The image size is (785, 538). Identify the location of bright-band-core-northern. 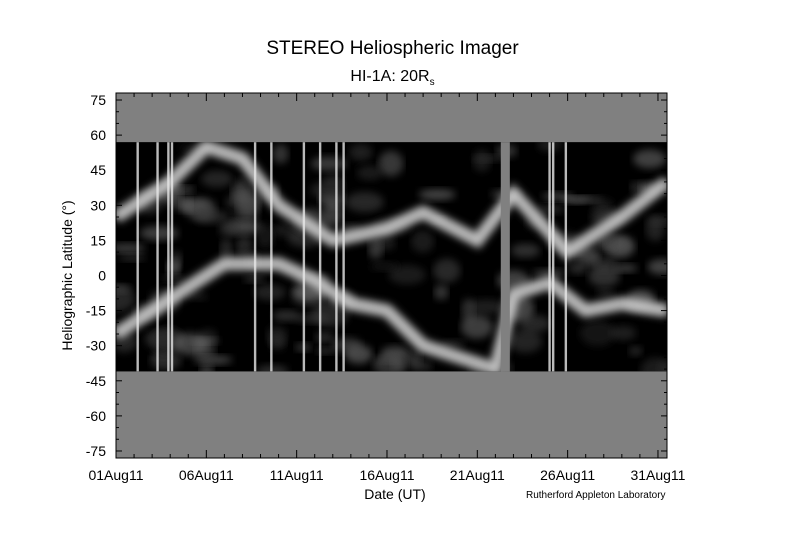
(391, 199).